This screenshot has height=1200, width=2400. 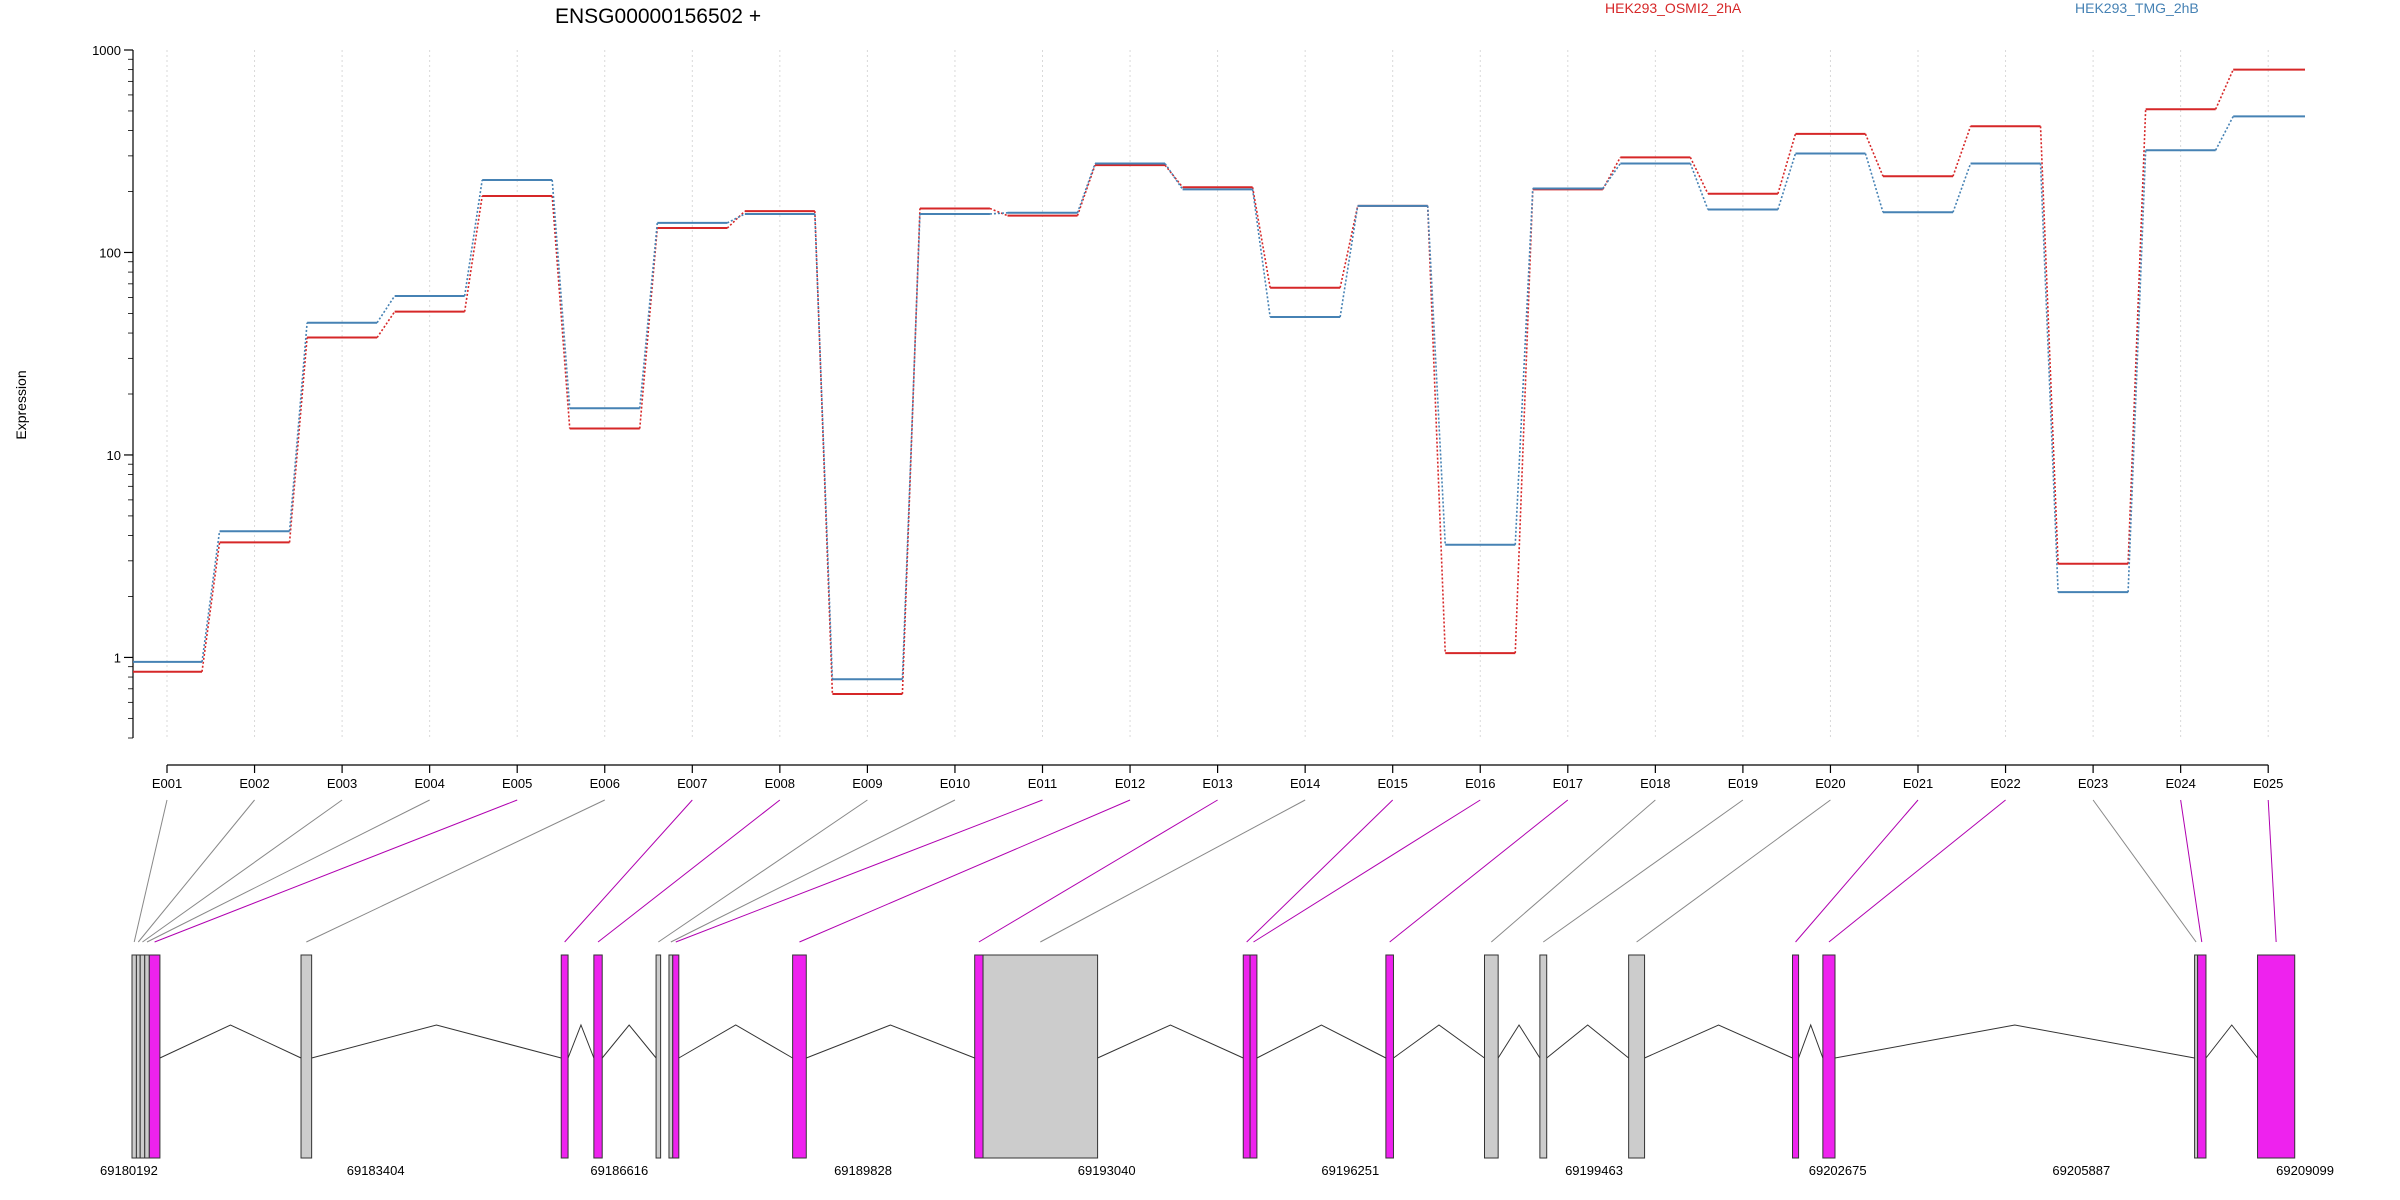 I want to click on x-tick-label-e017: E017, so click(x=1568, y=783).